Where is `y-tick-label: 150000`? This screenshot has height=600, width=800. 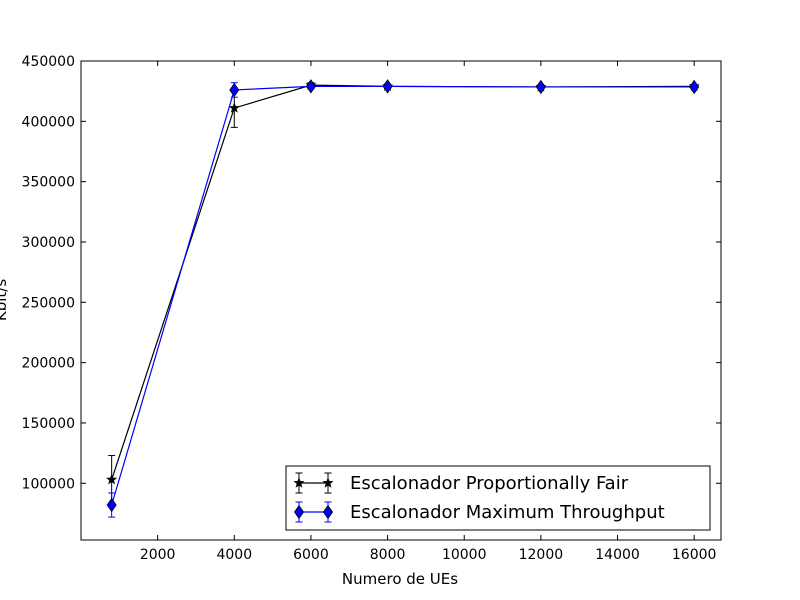
y-tick-label: 150000 is located at coordinates (48, 424).